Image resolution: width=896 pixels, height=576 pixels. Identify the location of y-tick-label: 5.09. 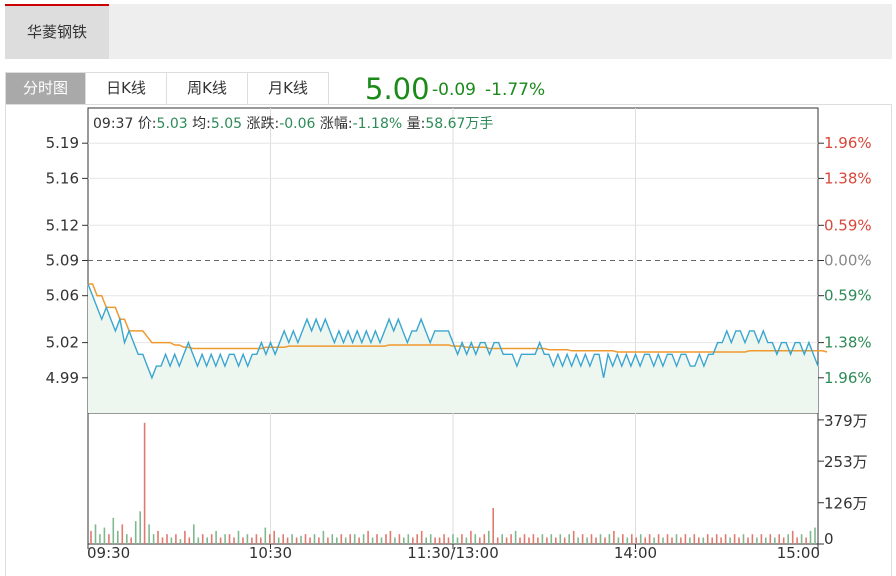
(62, 261).